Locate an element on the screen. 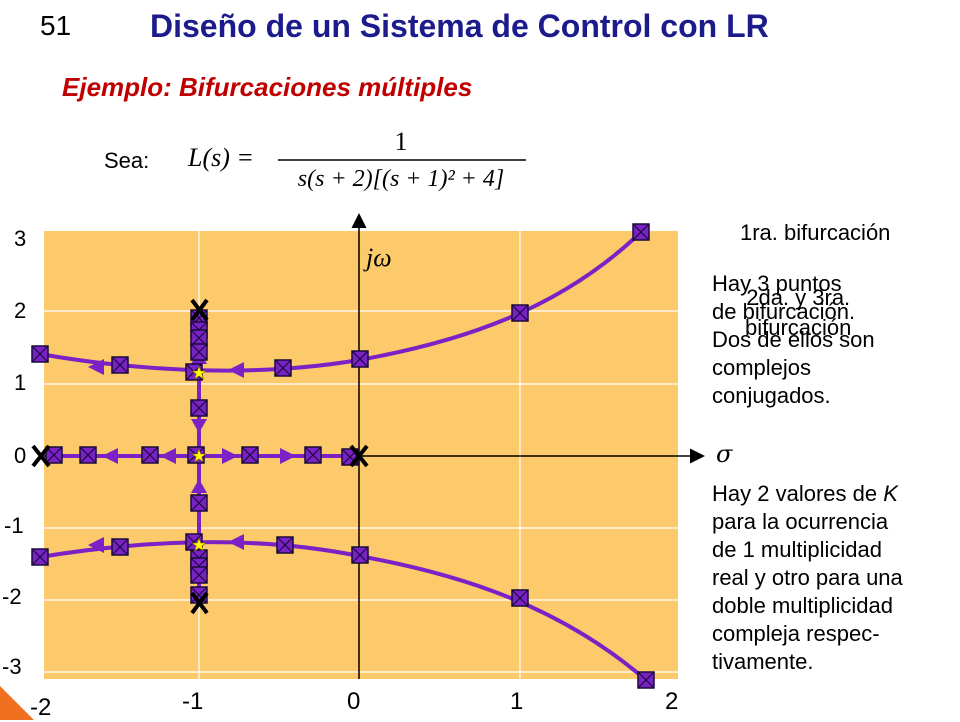  breakaway-stars is located at coordinates (199, 458).